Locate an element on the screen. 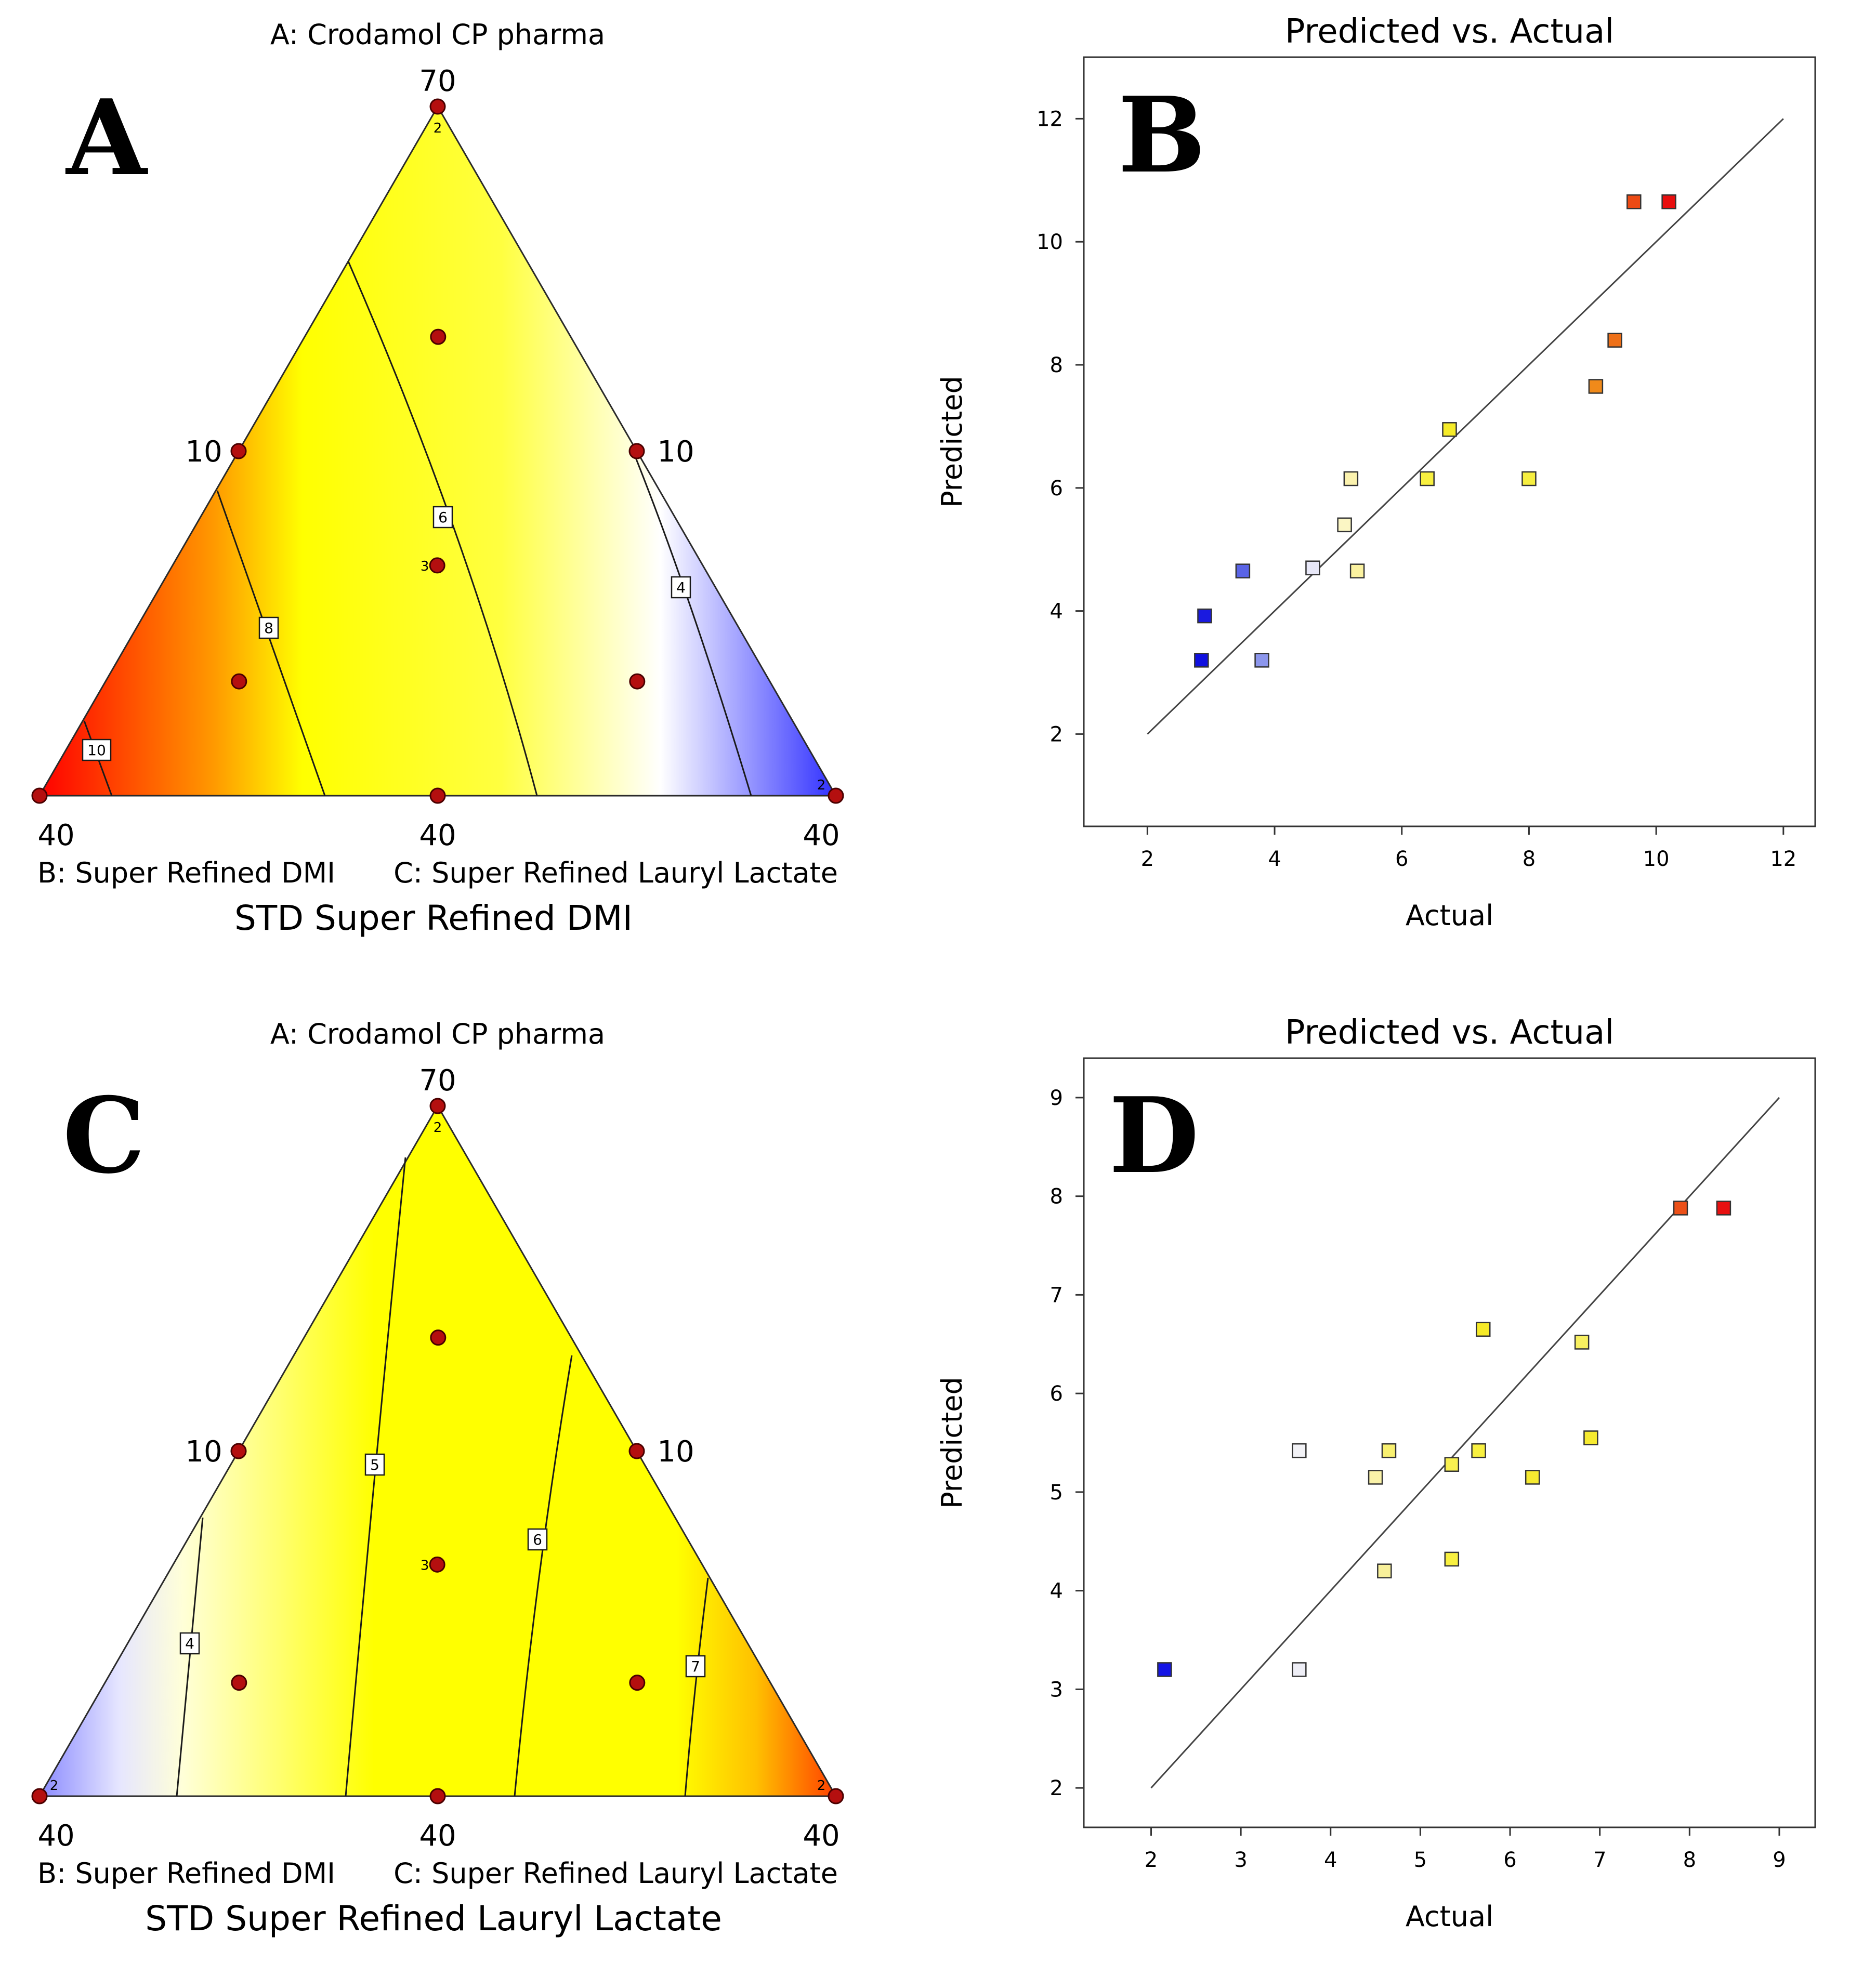 This screenshot has height=1976, width=1876. contour-label-6: 6 is located at coordinates (442, 517).